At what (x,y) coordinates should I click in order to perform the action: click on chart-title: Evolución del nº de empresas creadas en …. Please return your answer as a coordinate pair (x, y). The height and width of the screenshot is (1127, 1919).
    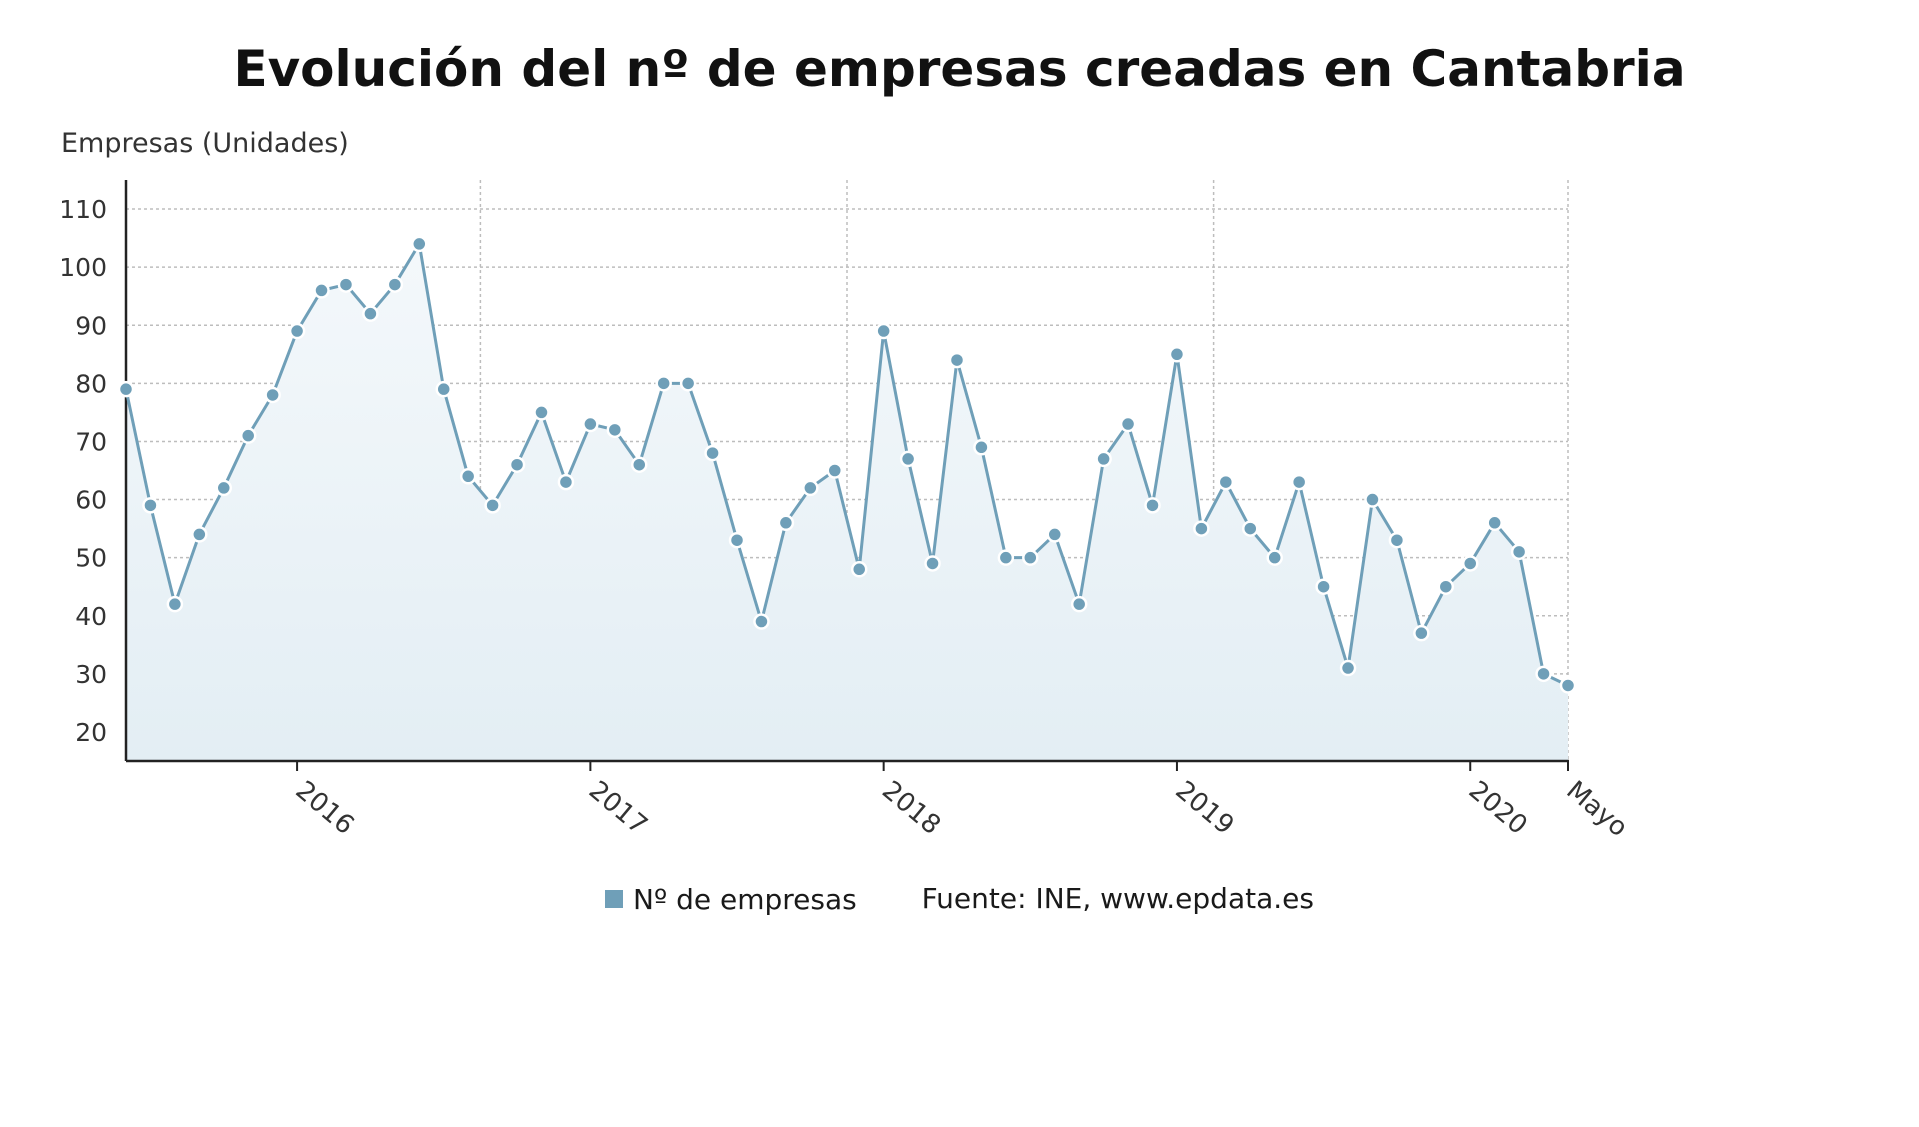
    Looking at the image, I should click on (959, 69).